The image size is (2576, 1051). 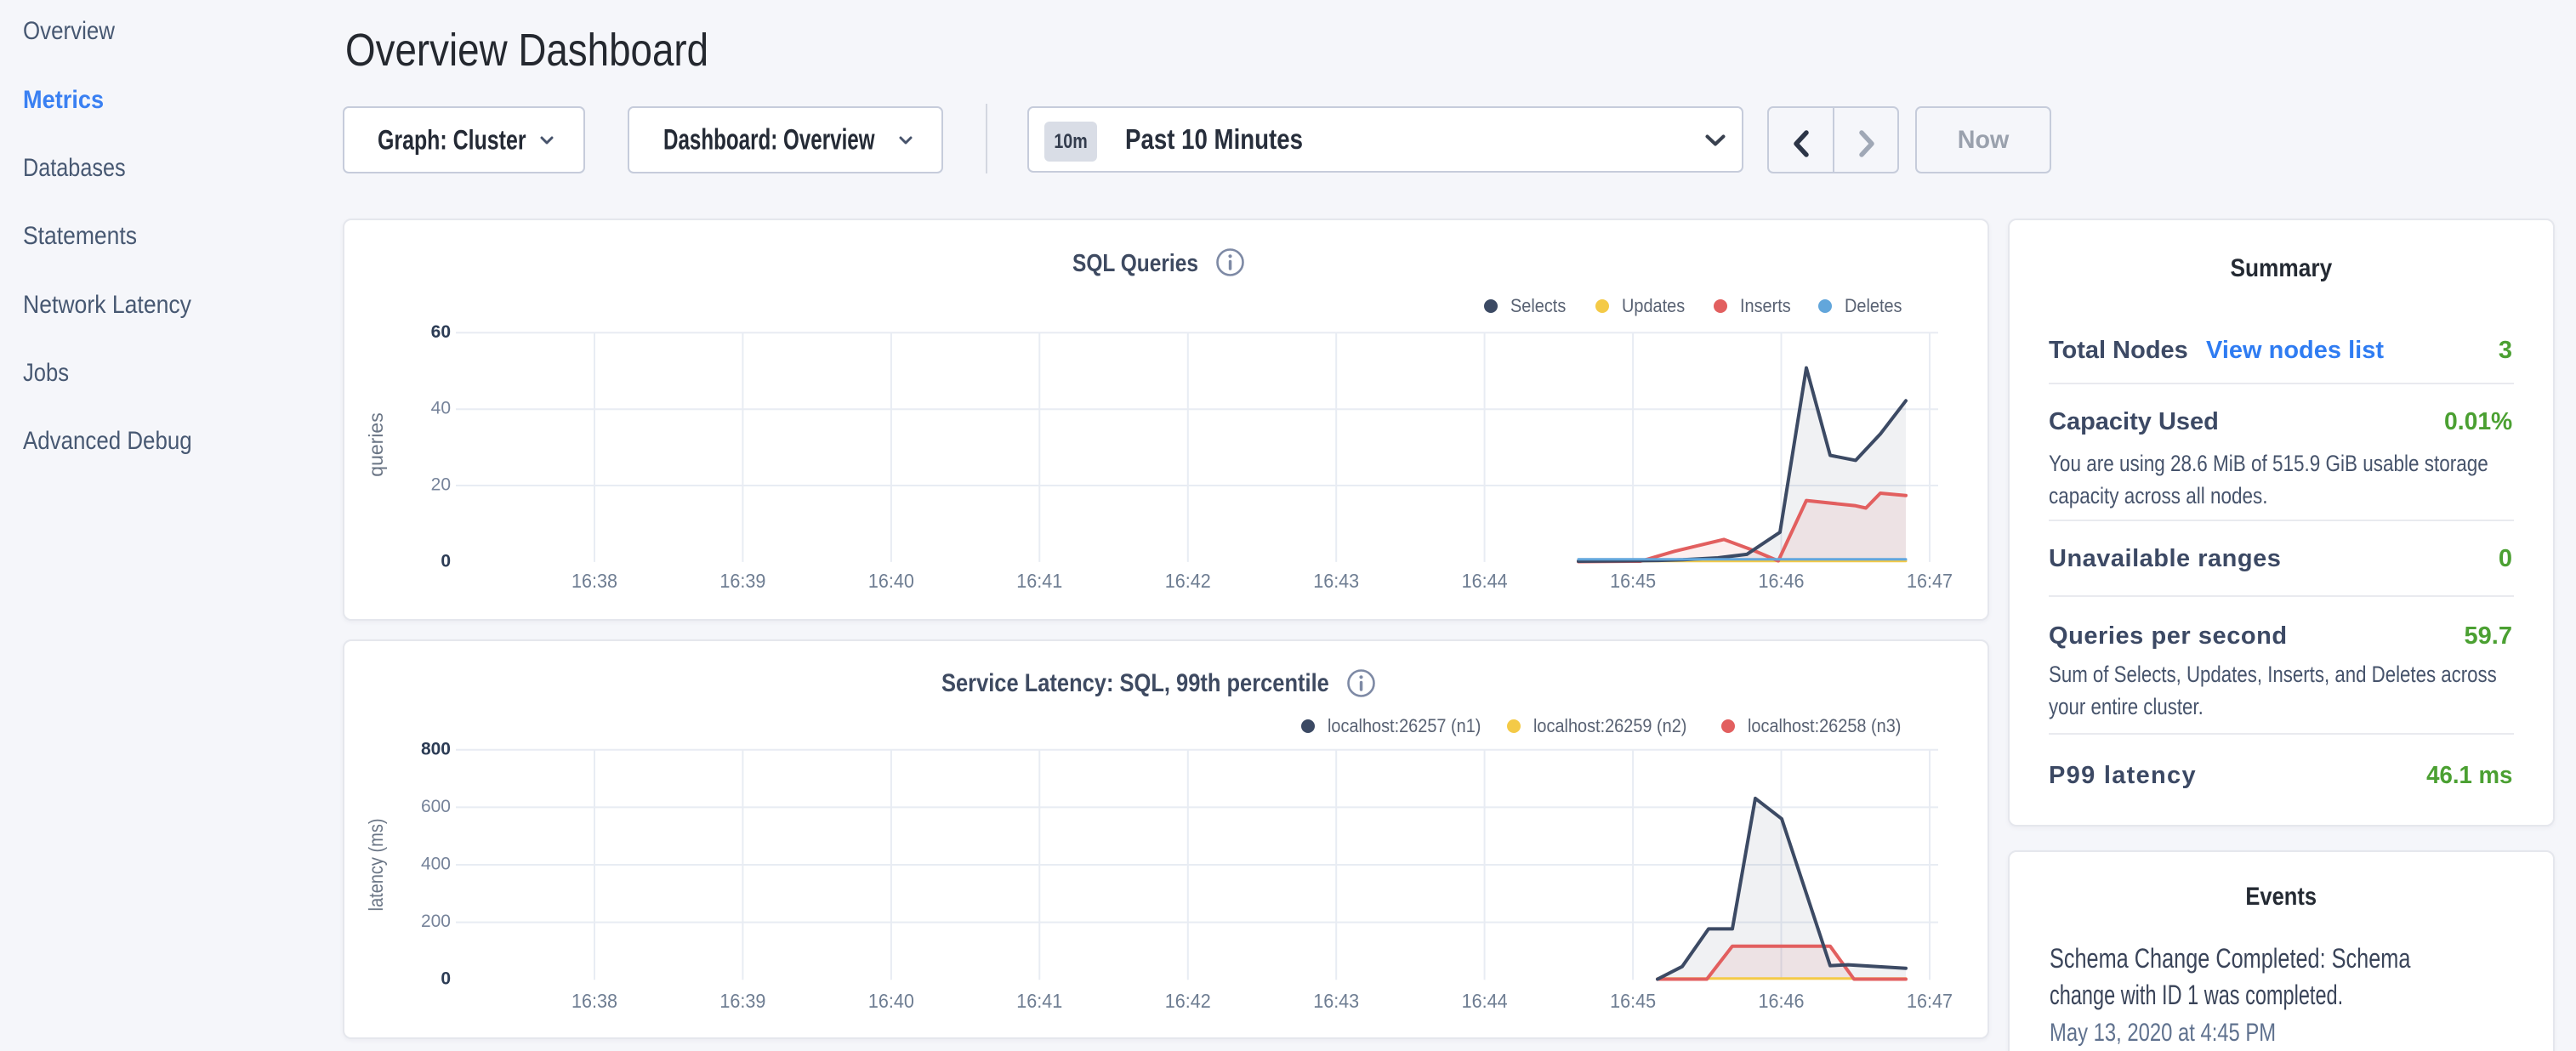 What do you see at coordinates (376, 866) in the screenshot?
I see `svg-text: latency (ms)` at bounding box center [376, 866].